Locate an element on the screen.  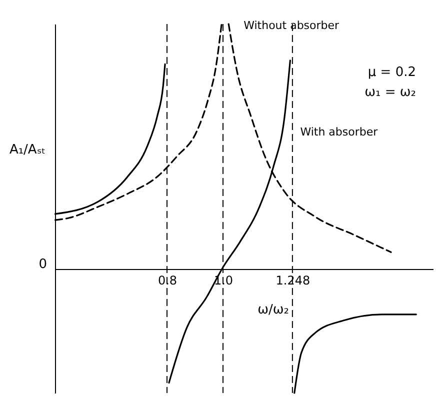
text: Without absorber is located at coordinates (292, 25).